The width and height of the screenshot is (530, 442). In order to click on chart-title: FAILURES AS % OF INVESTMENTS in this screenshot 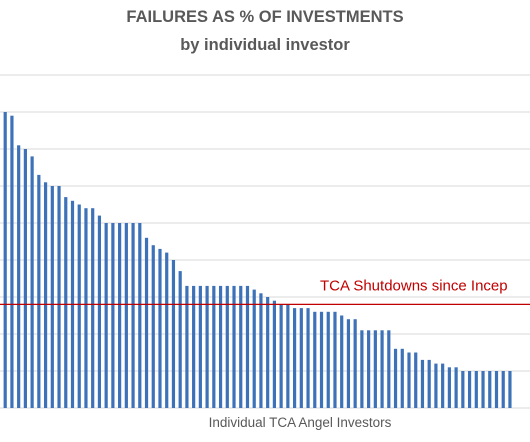, I will do `click(265, 17)`.